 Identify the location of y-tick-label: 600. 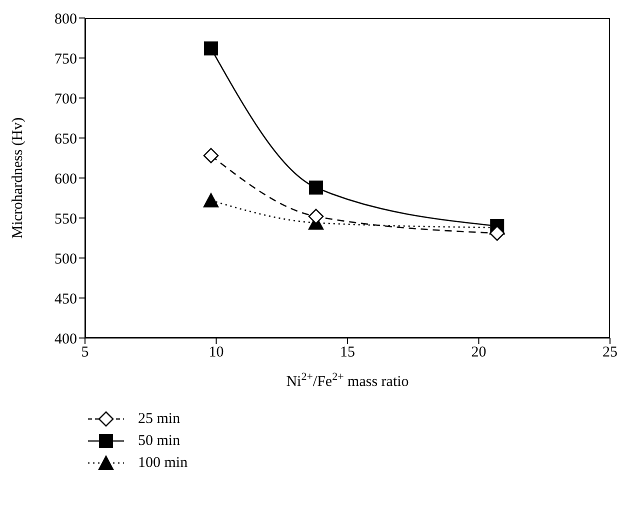
(65, 179).